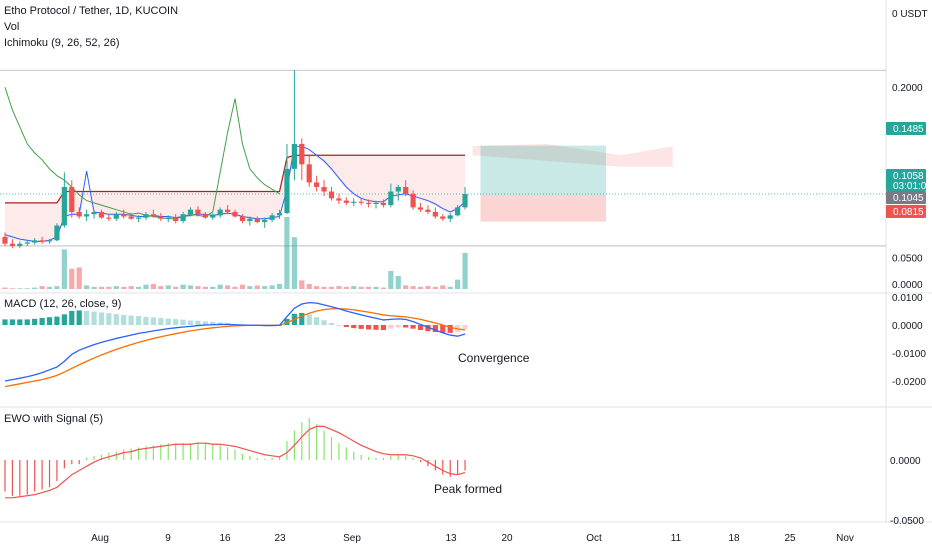 This screenshot has height=550, width=932. I want to click on price-tag-text: 0.0815, so click(908, 212).